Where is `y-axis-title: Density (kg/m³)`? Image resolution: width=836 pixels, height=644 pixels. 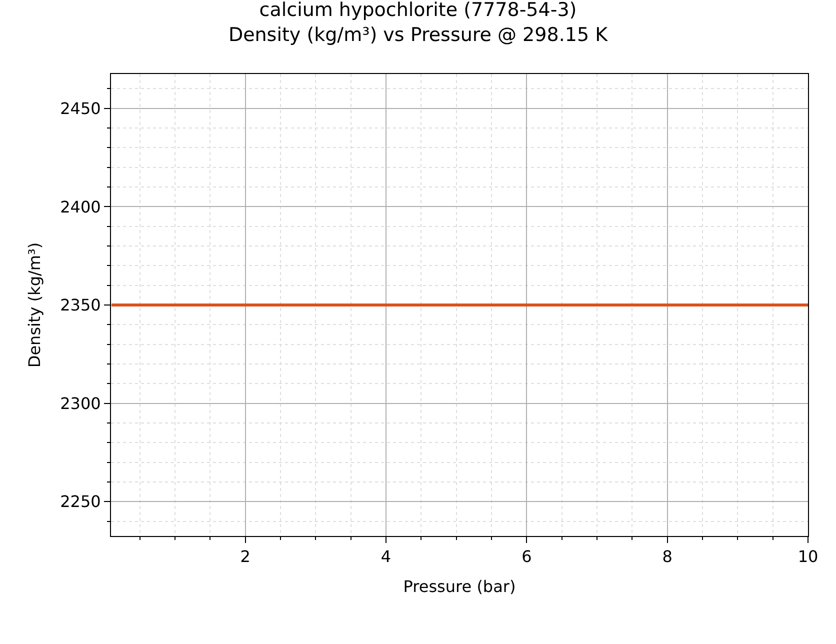 y-axis-title: Density (kg/m³) is located at coordinates (34, 305).